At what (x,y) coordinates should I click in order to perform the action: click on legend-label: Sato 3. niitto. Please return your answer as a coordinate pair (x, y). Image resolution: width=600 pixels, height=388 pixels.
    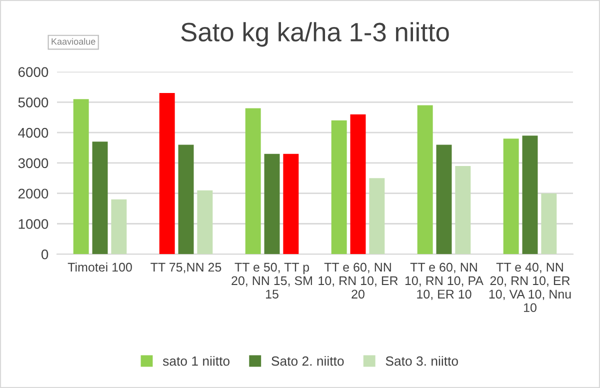
    Looking at the image, I should click on (422, 361).